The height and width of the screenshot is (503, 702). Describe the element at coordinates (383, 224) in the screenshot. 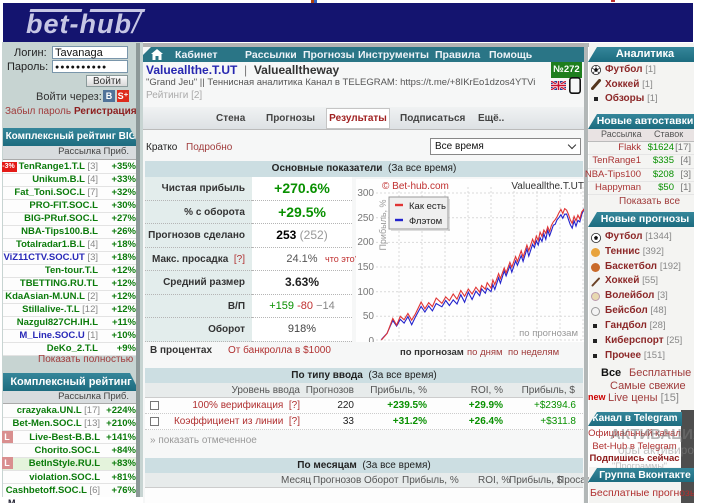

I see `svg-text: Прибыль, %` at that location.